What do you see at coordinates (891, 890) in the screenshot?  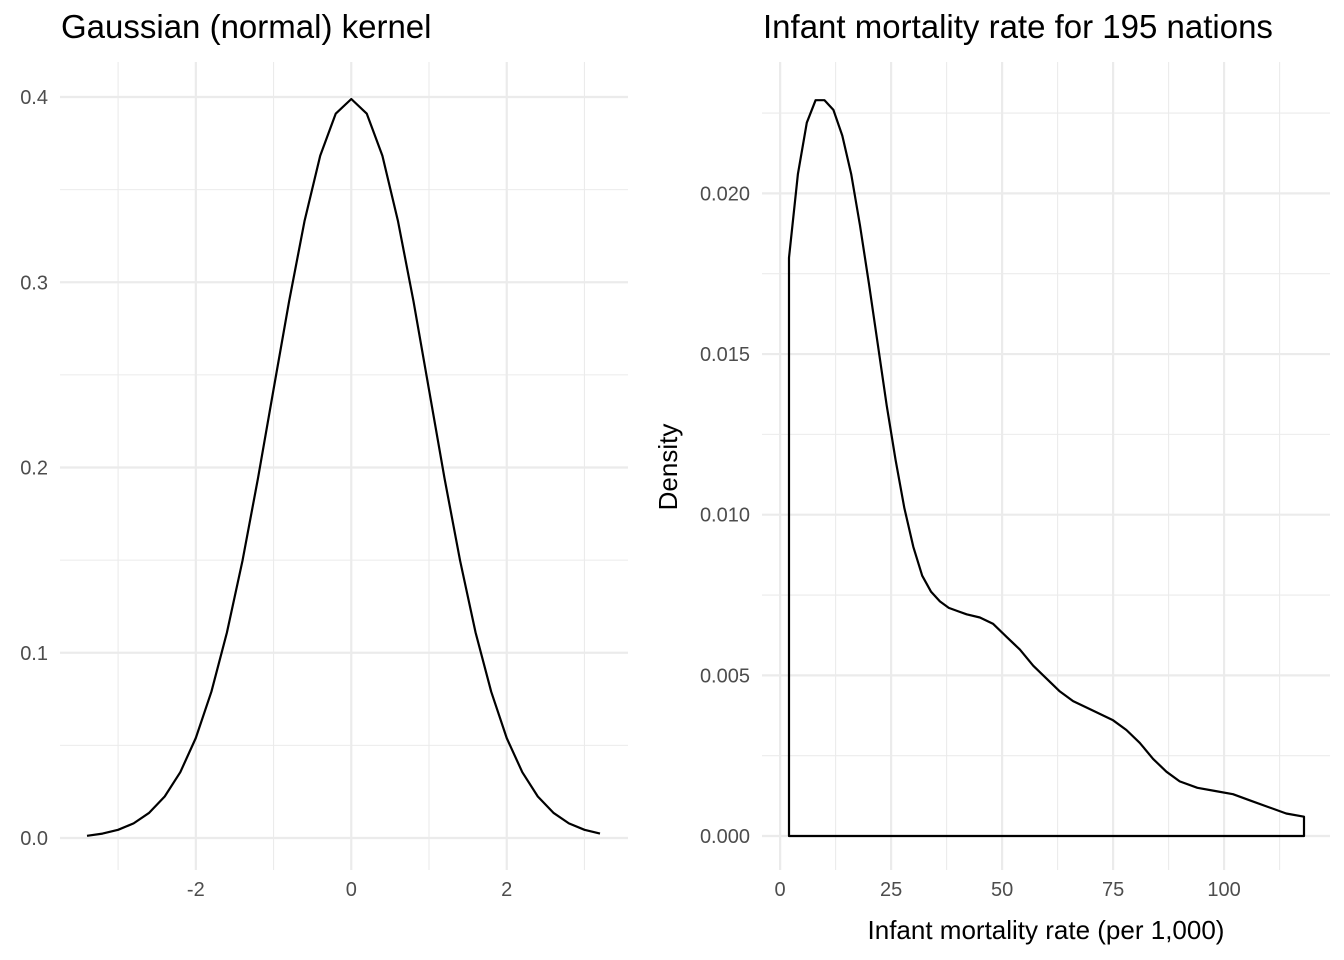 I see `infant-mortality-x-tick-label-1: 25` at bounding box center [891, 890].